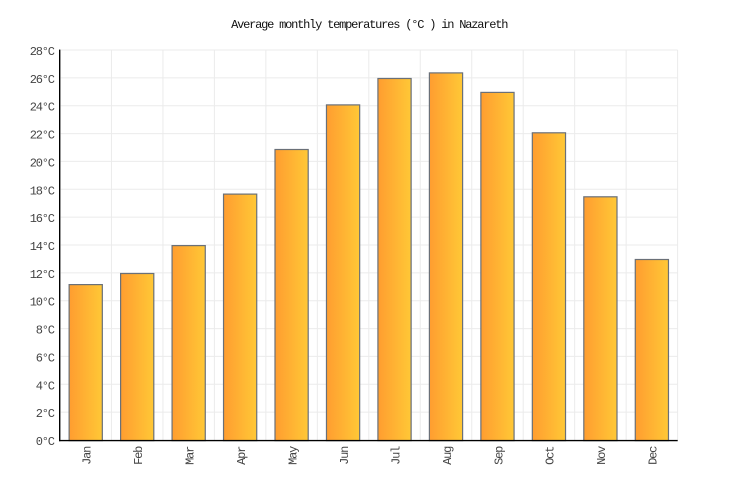  What do you see at coordinates (139, 455) in the screenshot?
I see `svg-text: Feb` at bounding box center [139, 455].